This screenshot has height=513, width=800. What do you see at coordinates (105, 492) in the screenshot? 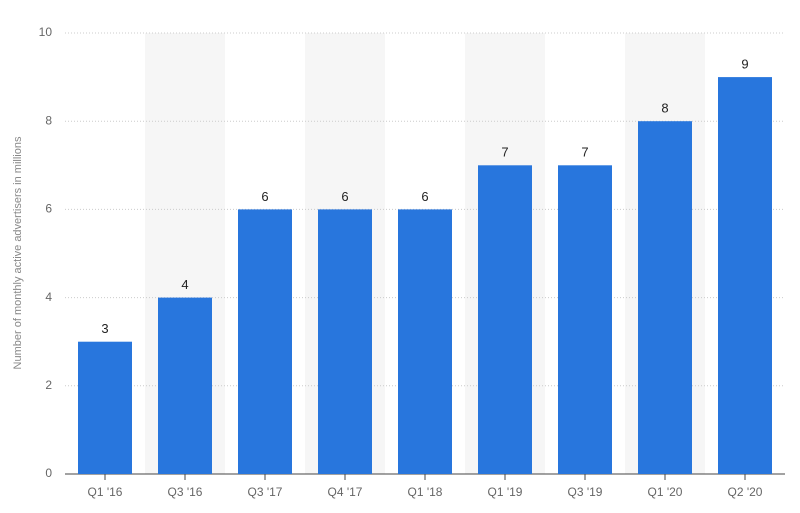
I see `x-tick-label: Q1 '16` at bounding box center [105, 492].